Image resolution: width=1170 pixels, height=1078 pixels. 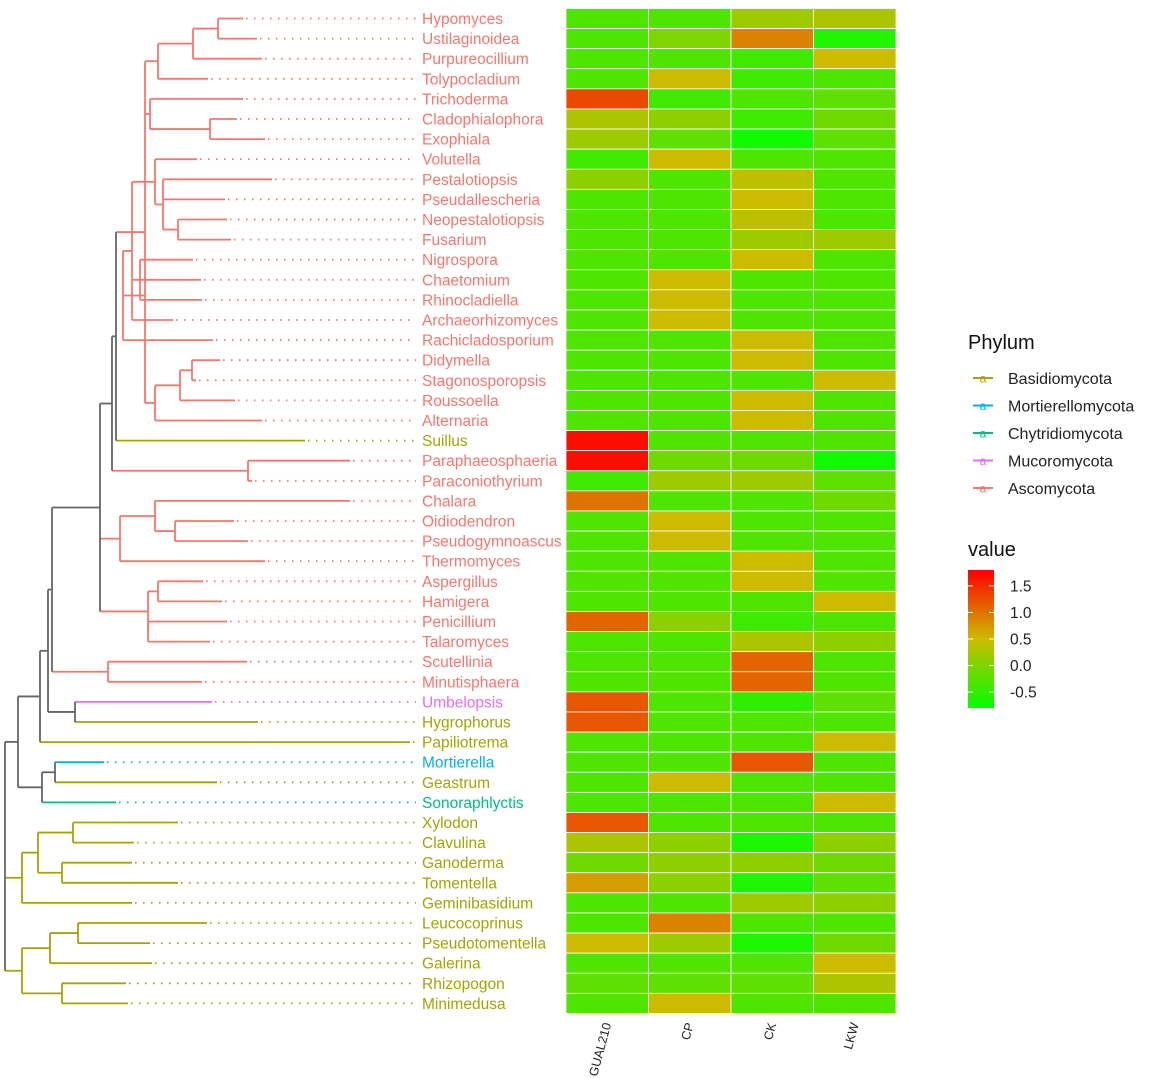 What do you see at coordinates (855, 39) in the screenshot?
I see `heat-cell-ustilaginoidea-lkw` at bounding box center [855, 39].